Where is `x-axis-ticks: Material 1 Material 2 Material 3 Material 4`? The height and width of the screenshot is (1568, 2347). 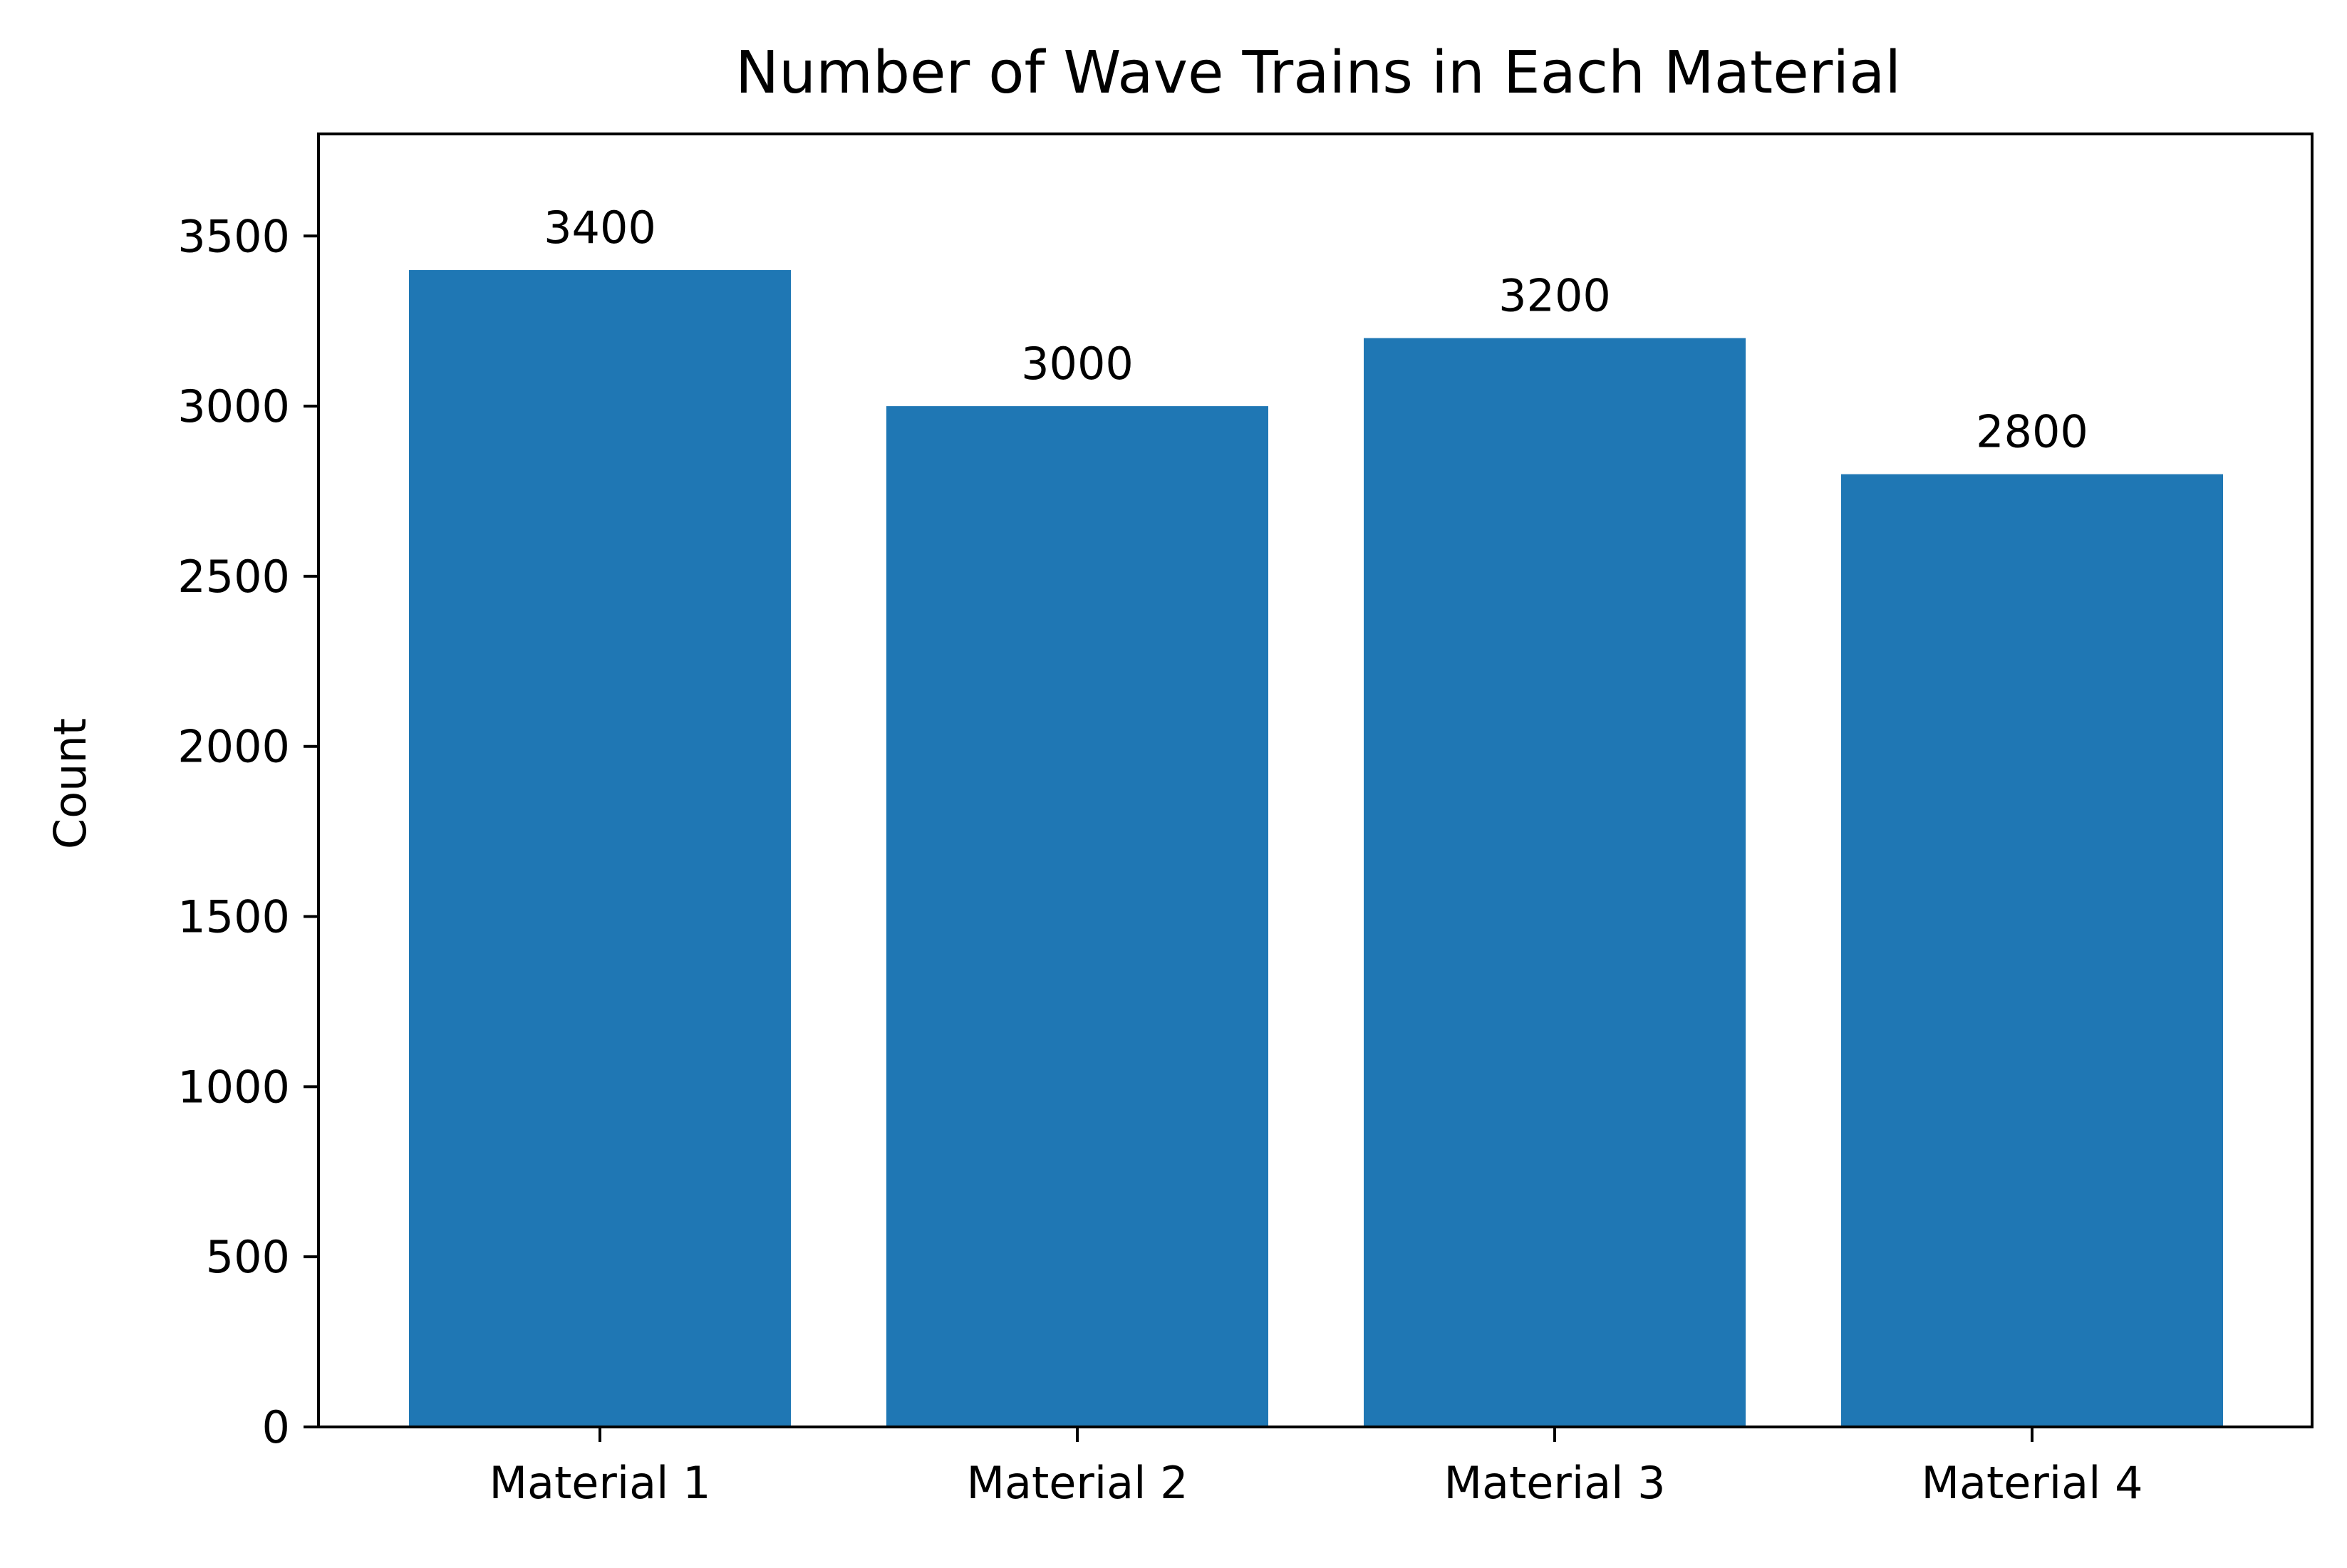
x-axis-ticks: Material 1 Material 2 Material 3 Material 4 is located at coordinates (1316, 1468).